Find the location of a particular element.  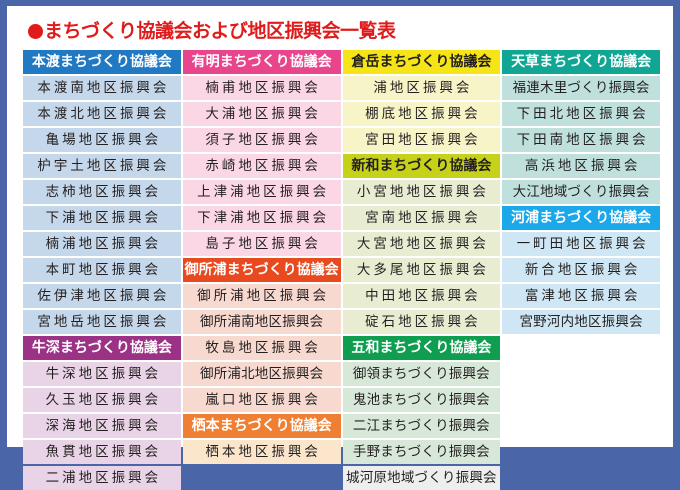

council-header-cell: 河浦まちづくり協議会 is located at coordinates (581, 218).